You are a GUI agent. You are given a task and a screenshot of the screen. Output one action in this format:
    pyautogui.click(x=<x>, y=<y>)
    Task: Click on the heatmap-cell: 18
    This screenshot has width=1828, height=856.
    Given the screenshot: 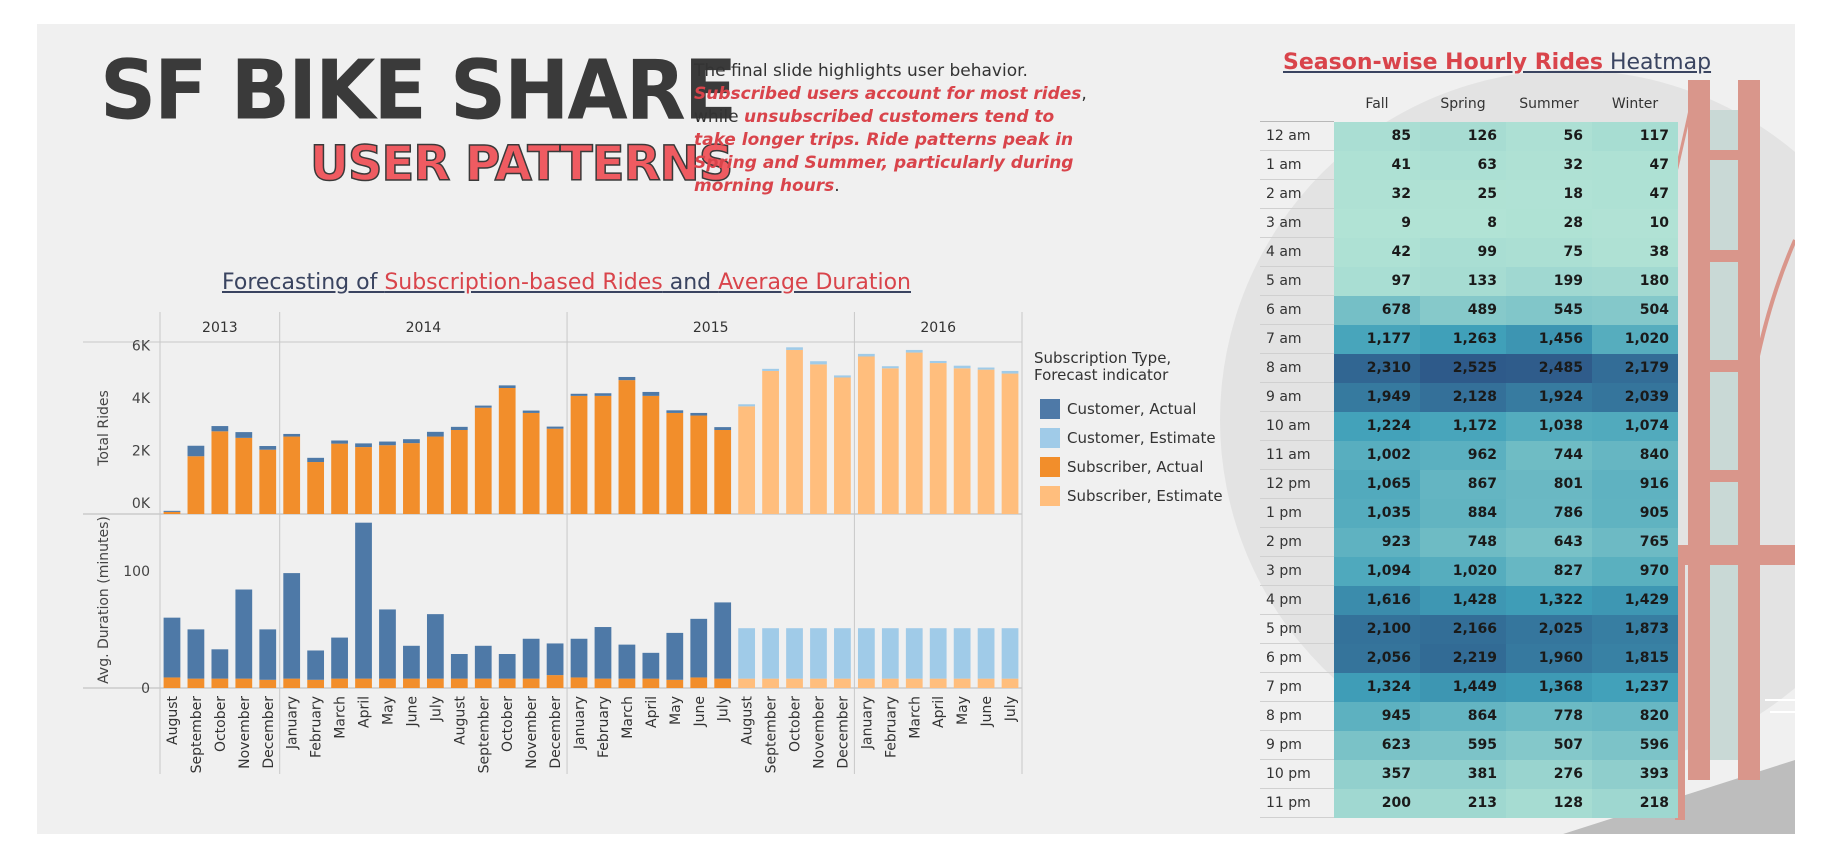 What is the action you would take?
    pyautogui.click(x=1549, y=194)
    